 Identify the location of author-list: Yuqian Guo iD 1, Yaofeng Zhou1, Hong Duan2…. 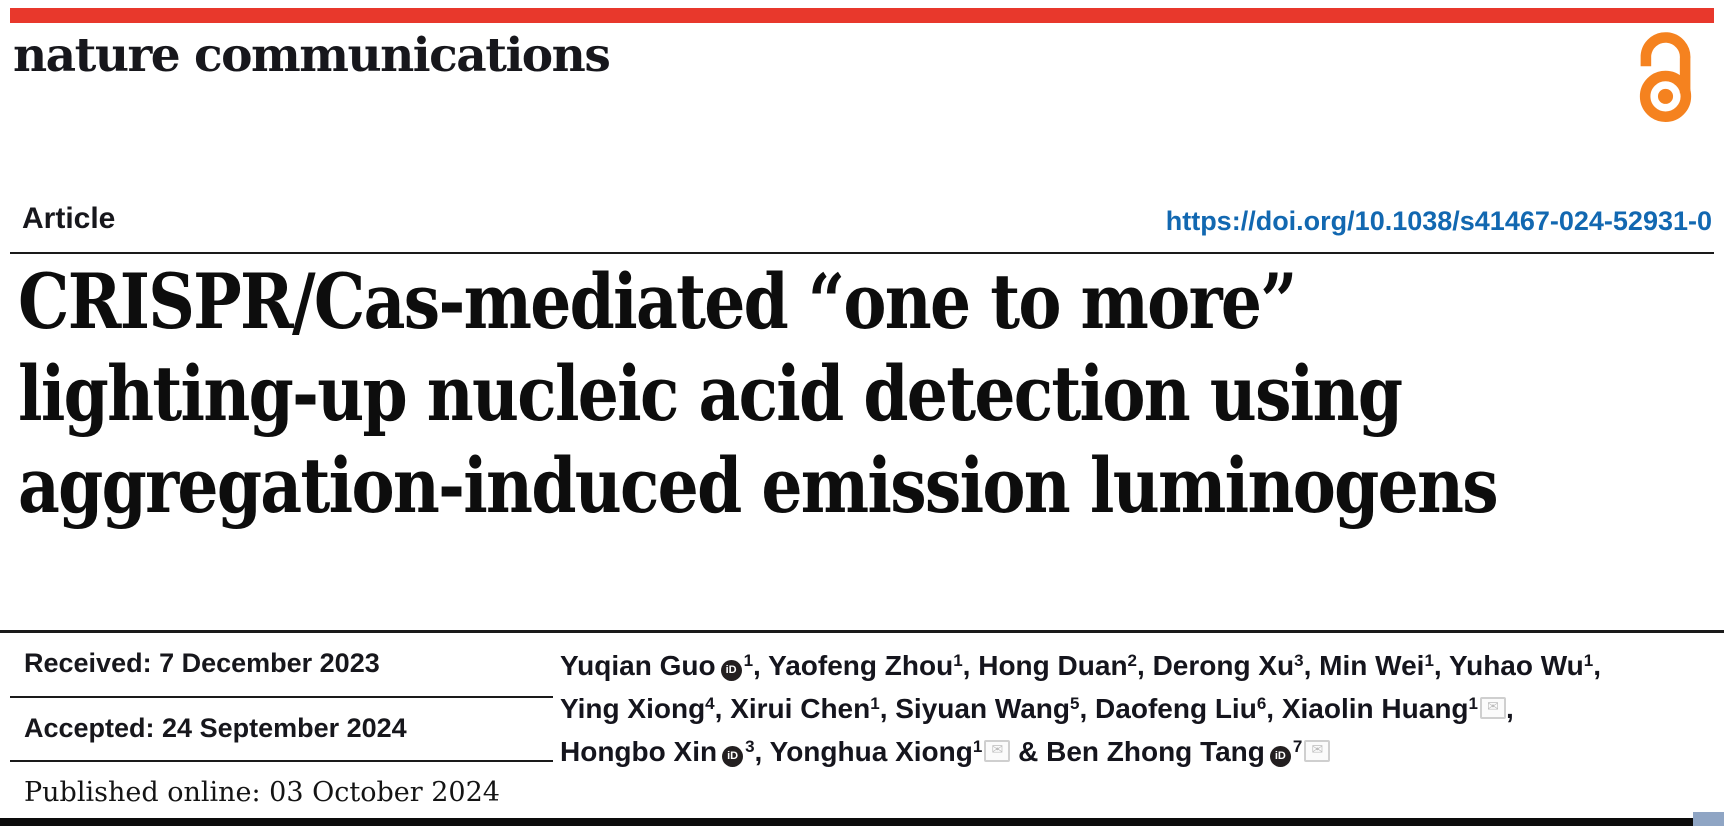
(1140, 708).